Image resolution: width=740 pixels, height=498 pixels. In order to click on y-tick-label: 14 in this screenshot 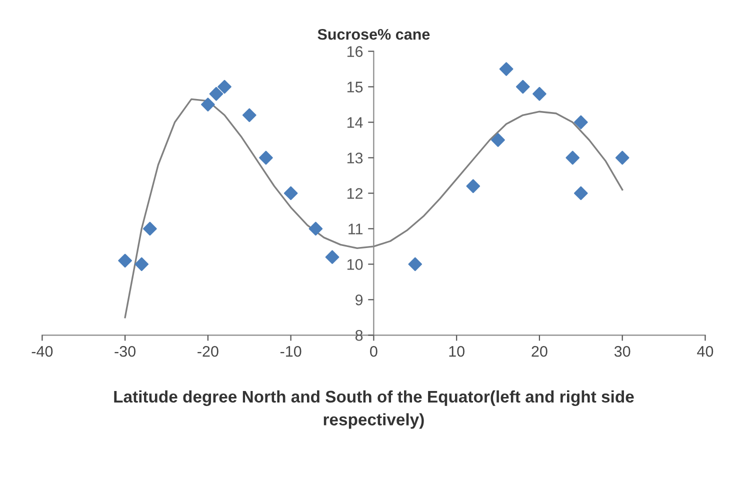, I will do `click(355, 122)`.